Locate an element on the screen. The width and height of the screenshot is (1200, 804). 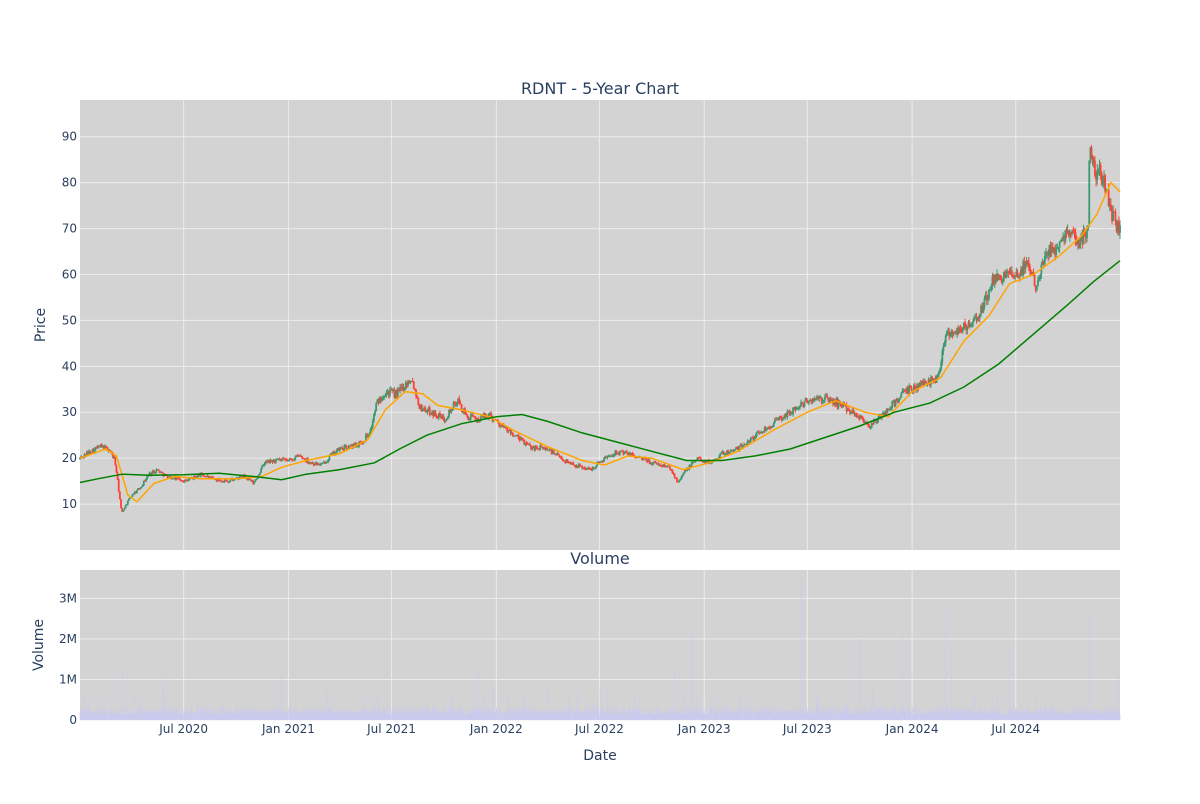
x-tick-label: Jul 2023 is located at coordinates (807, 729).